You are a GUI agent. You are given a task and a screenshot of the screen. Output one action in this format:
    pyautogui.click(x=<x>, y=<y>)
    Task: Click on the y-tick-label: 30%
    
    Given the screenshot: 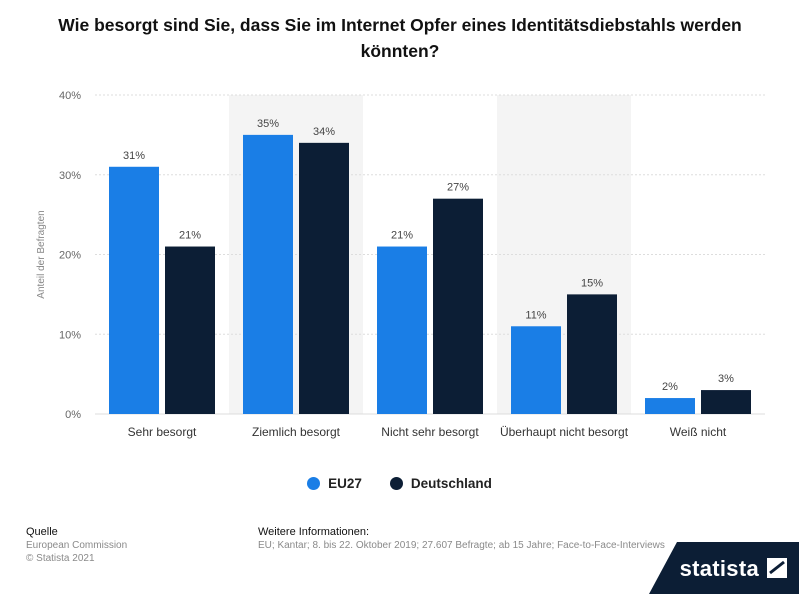 What is the action you would take?
    pyautogui.click(x=70, y=176)
    